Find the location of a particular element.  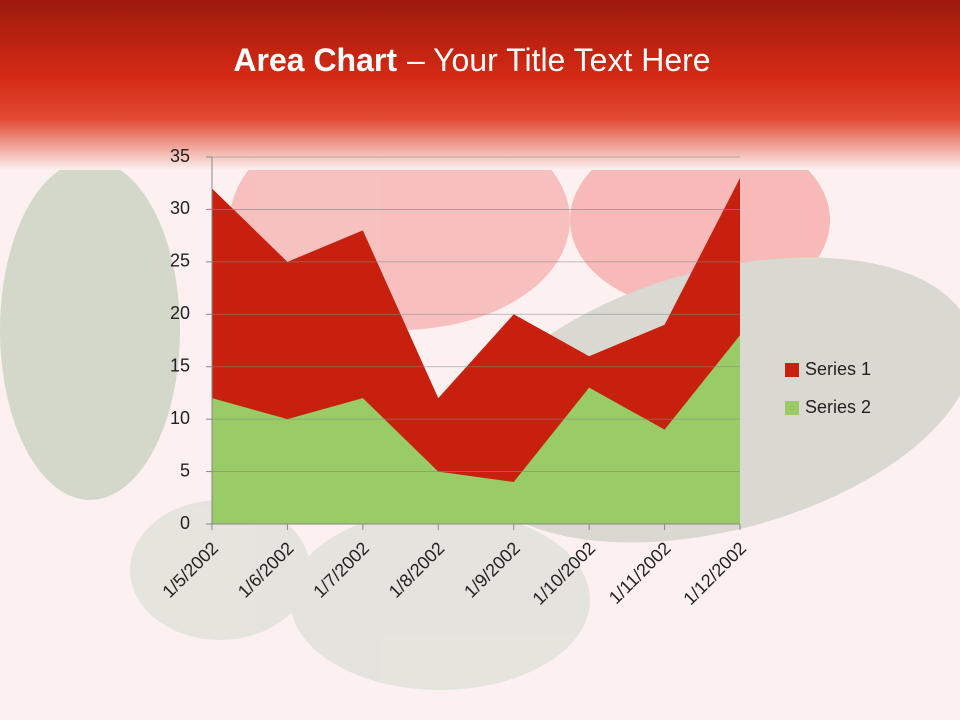

y-tick-label: 10 is located at coordinates (180, 418).